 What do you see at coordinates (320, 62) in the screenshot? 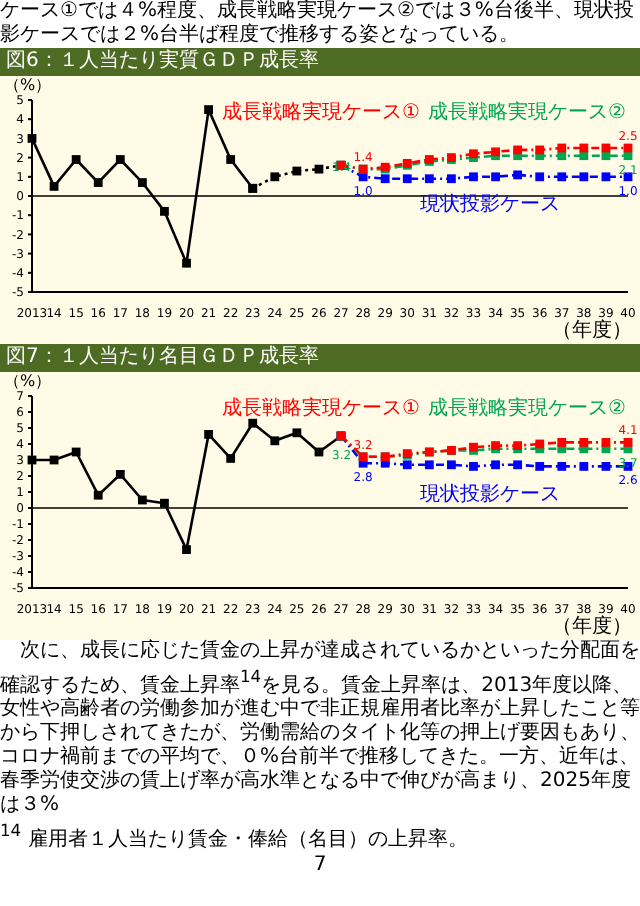
I see `chart-title: 図6：１人当たり実質ＧＤＰ成長率` at bounding box center [320, 62].